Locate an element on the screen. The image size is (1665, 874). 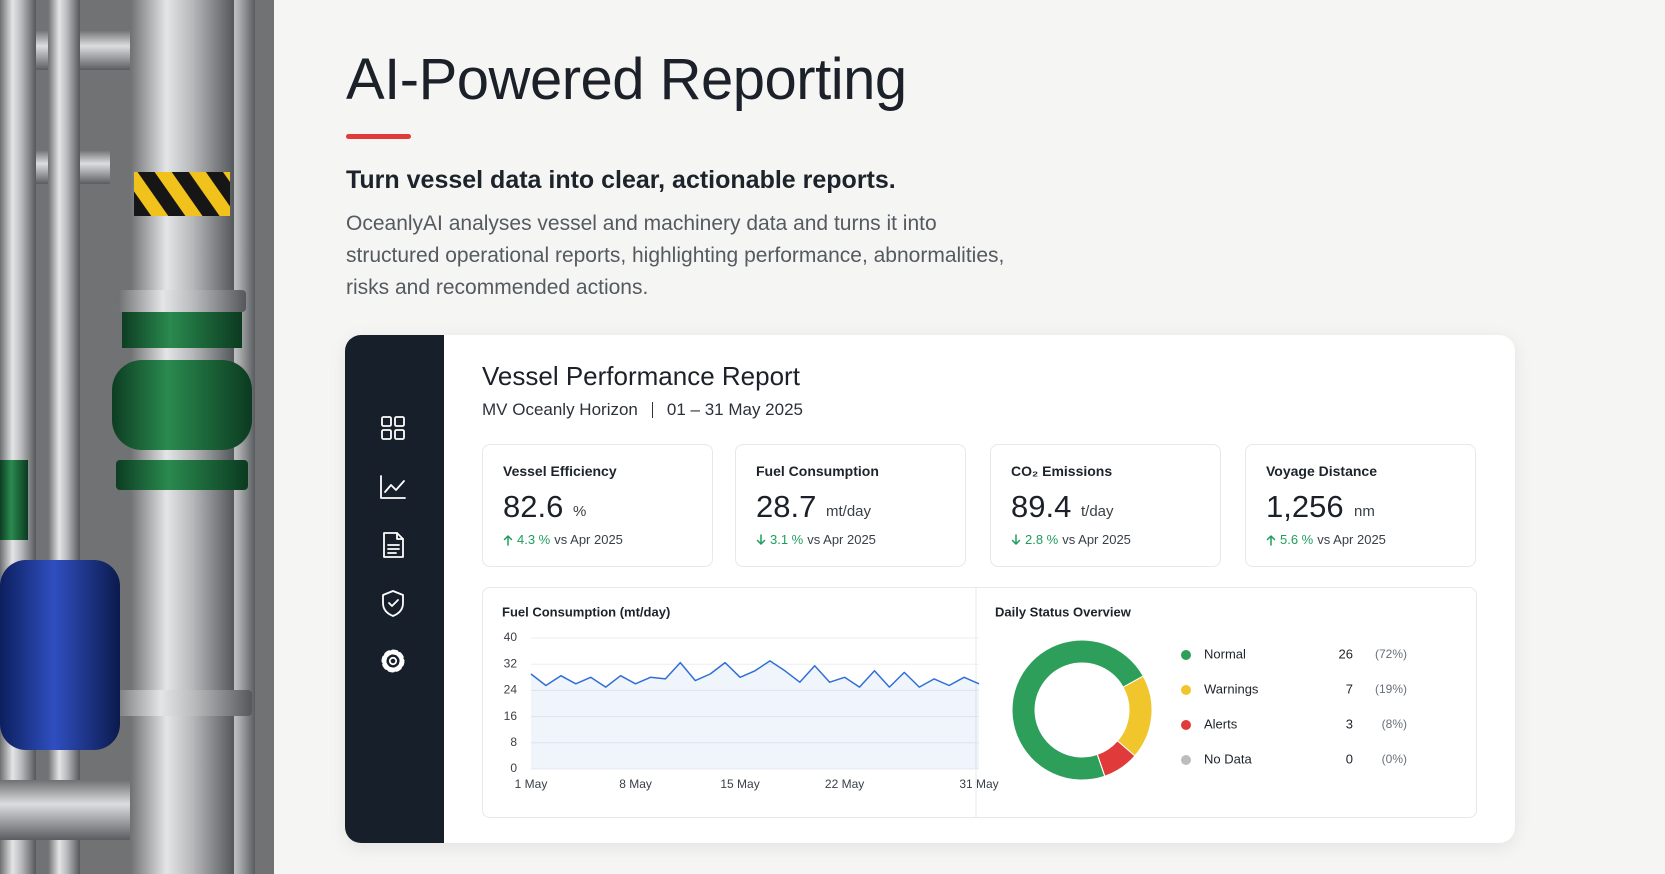
chart-title: Fuel Consumption (mt/day) is located at coordinates (586, 611).